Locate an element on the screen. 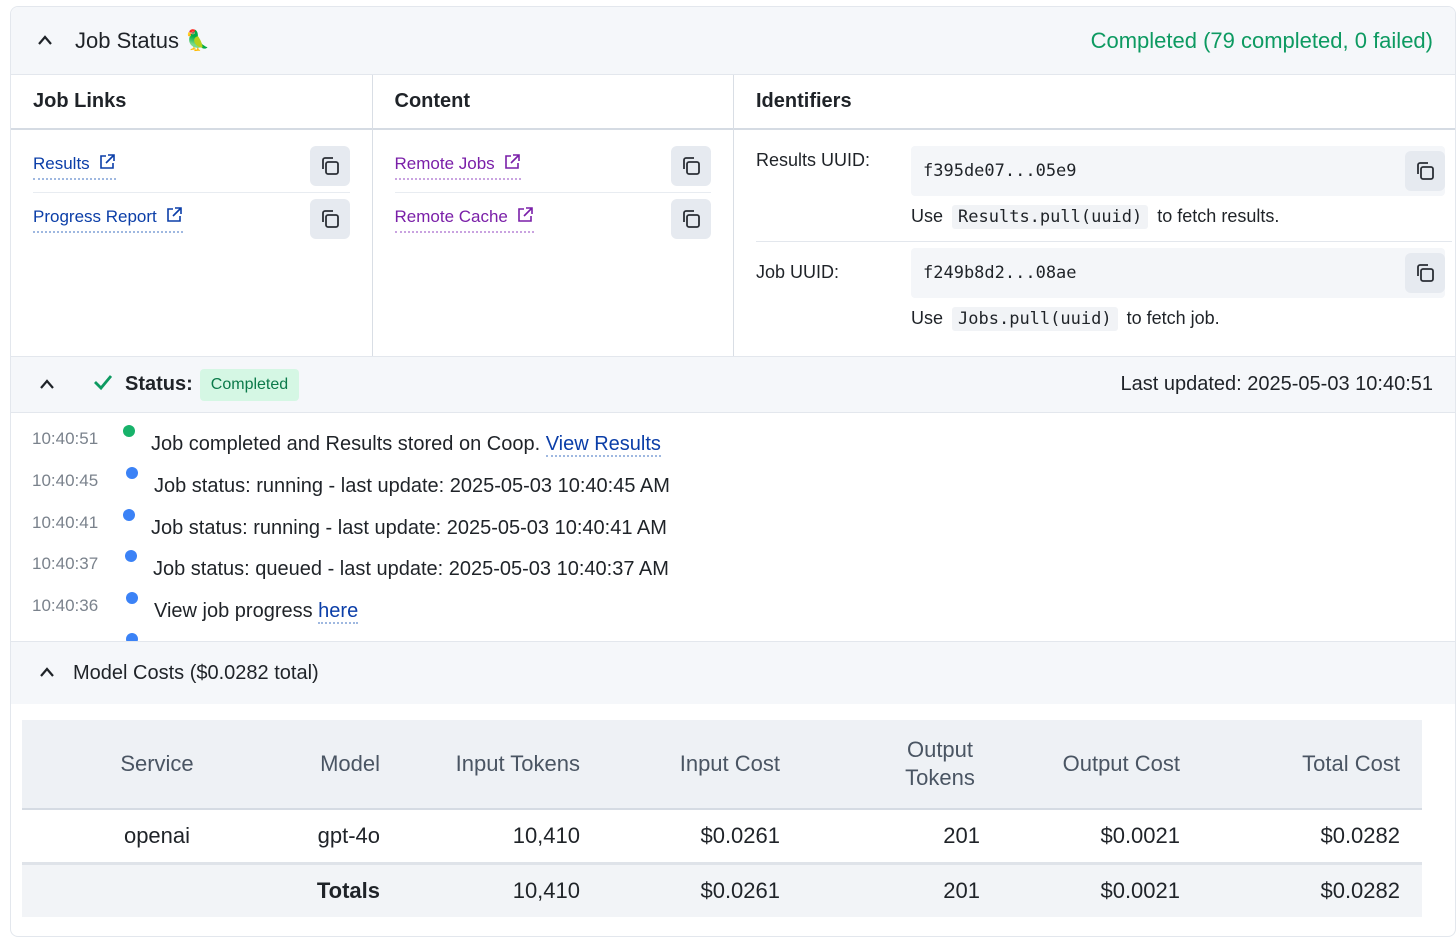 This screenshot has width=1456, height=937. model-costs-header: Model Costs ($0.0282 total) is located at coordinates (733, 673).